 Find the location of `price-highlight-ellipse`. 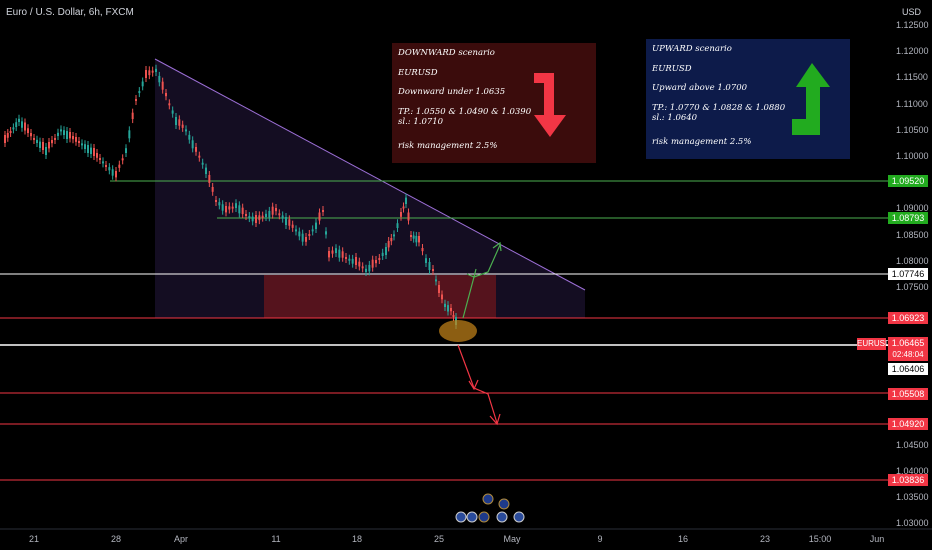

price-highlight-ellipse is located at coordinates (458, 331).